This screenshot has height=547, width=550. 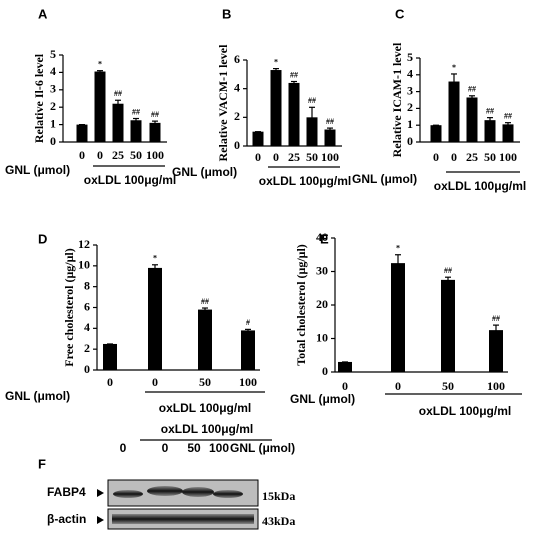 I want to click on lane-label: 100, so click(x=219, y=448).